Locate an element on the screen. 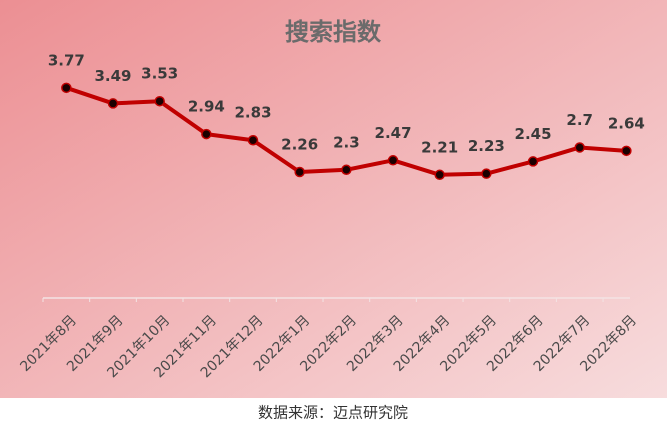  data-label: 2.94 is located at coordinates (206, 107).